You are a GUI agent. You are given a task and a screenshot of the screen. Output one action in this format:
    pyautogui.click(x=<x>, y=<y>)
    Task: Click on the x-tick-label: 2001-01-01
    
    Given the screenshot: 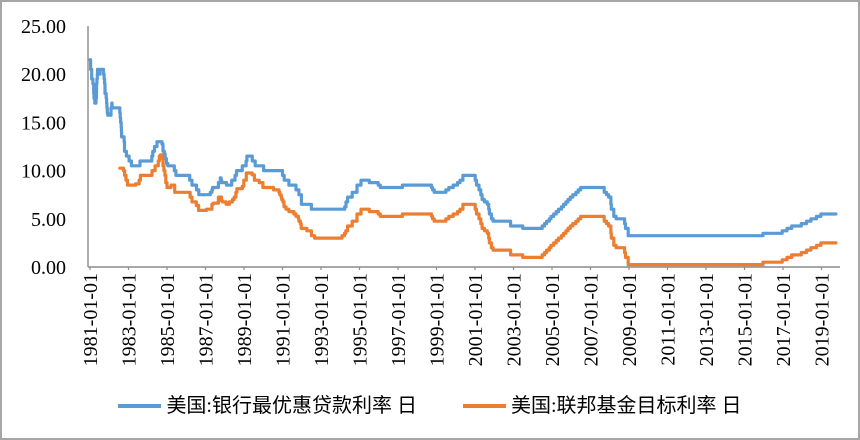 What is the action you would take?
    pyautogui.click(x=476, y=319)
    